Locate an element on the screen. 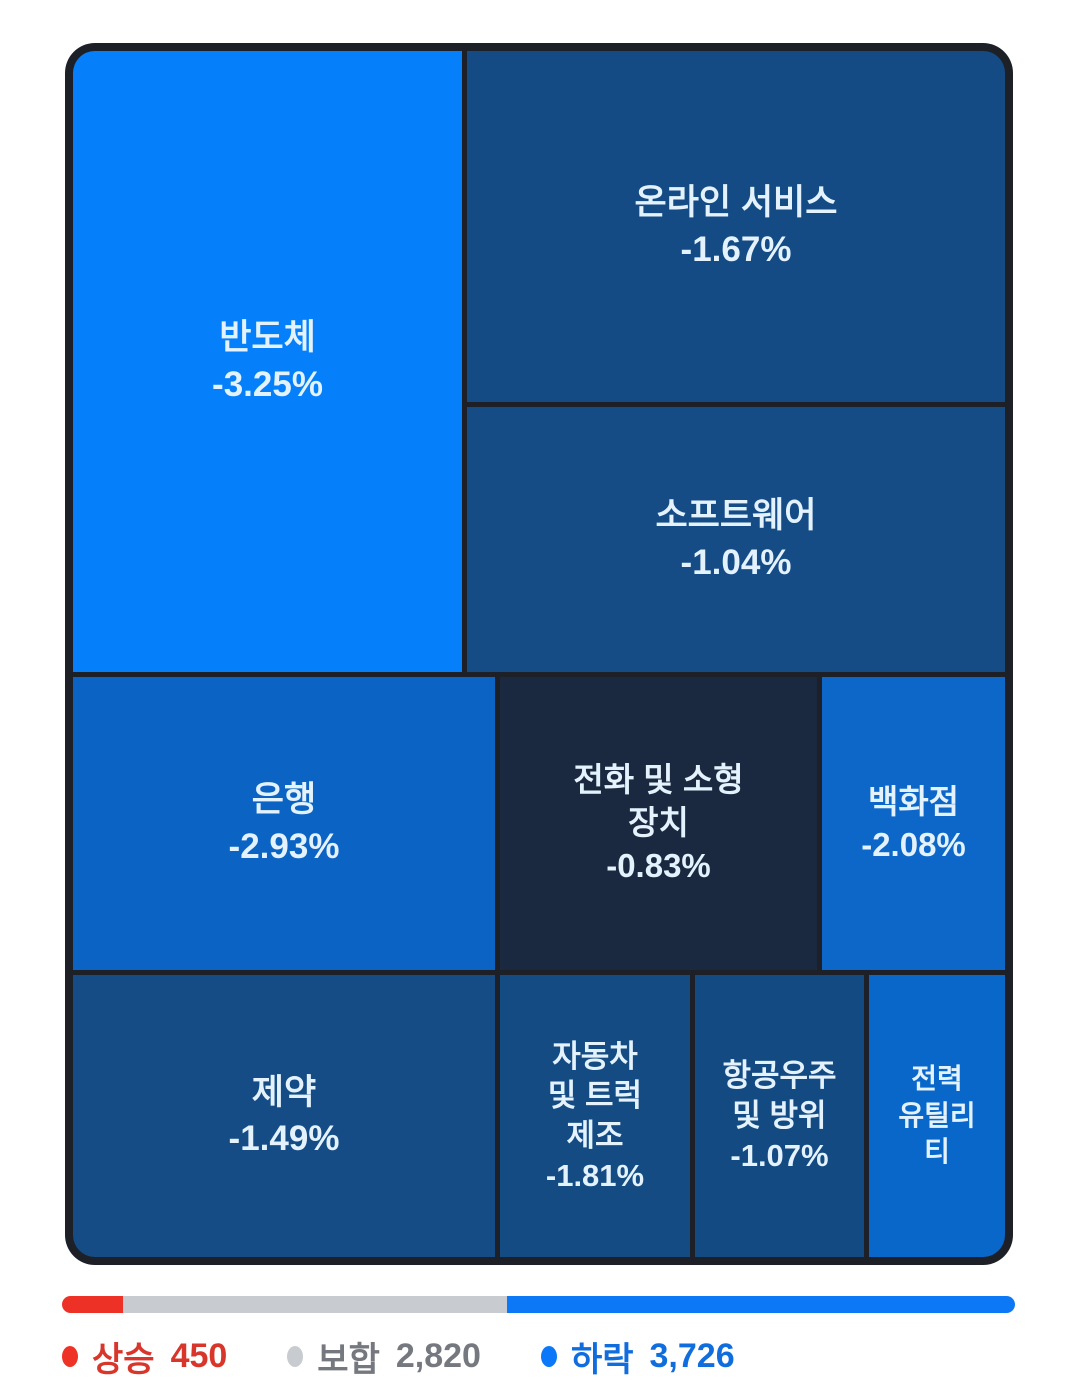 The height and width of the screenshot is (1383, 1077). legend-item-unchanged: 보합 2,820 is located at coordinates (384, 1356).